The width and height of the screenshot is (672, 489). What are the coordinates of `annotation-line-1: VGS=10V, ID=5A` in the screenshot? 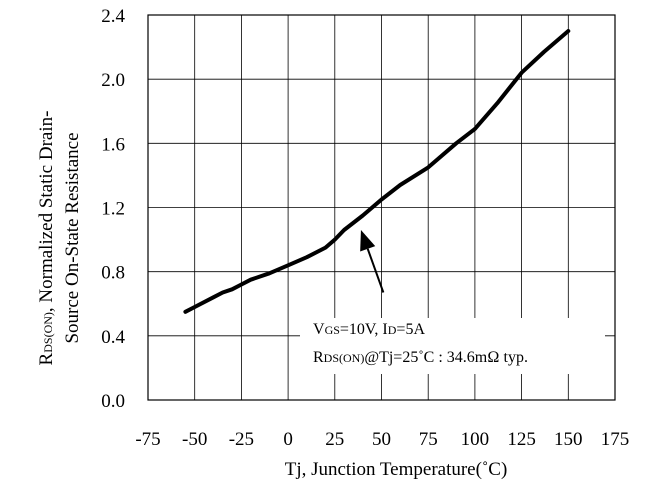 It's located at (369, 329).